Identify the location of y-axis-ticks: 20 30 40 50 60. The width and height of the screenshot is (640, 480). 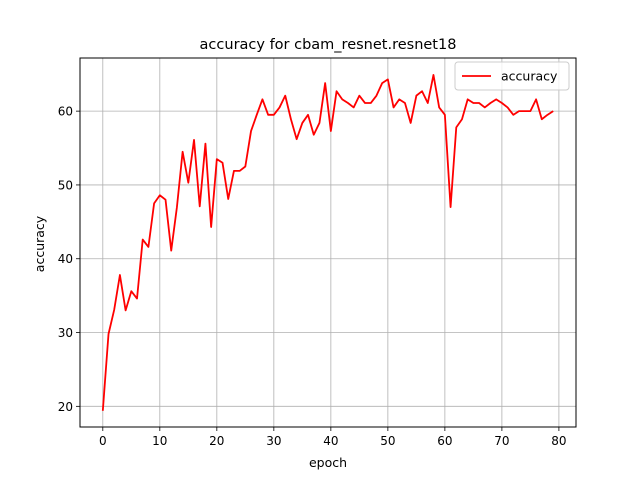
(69, 259).